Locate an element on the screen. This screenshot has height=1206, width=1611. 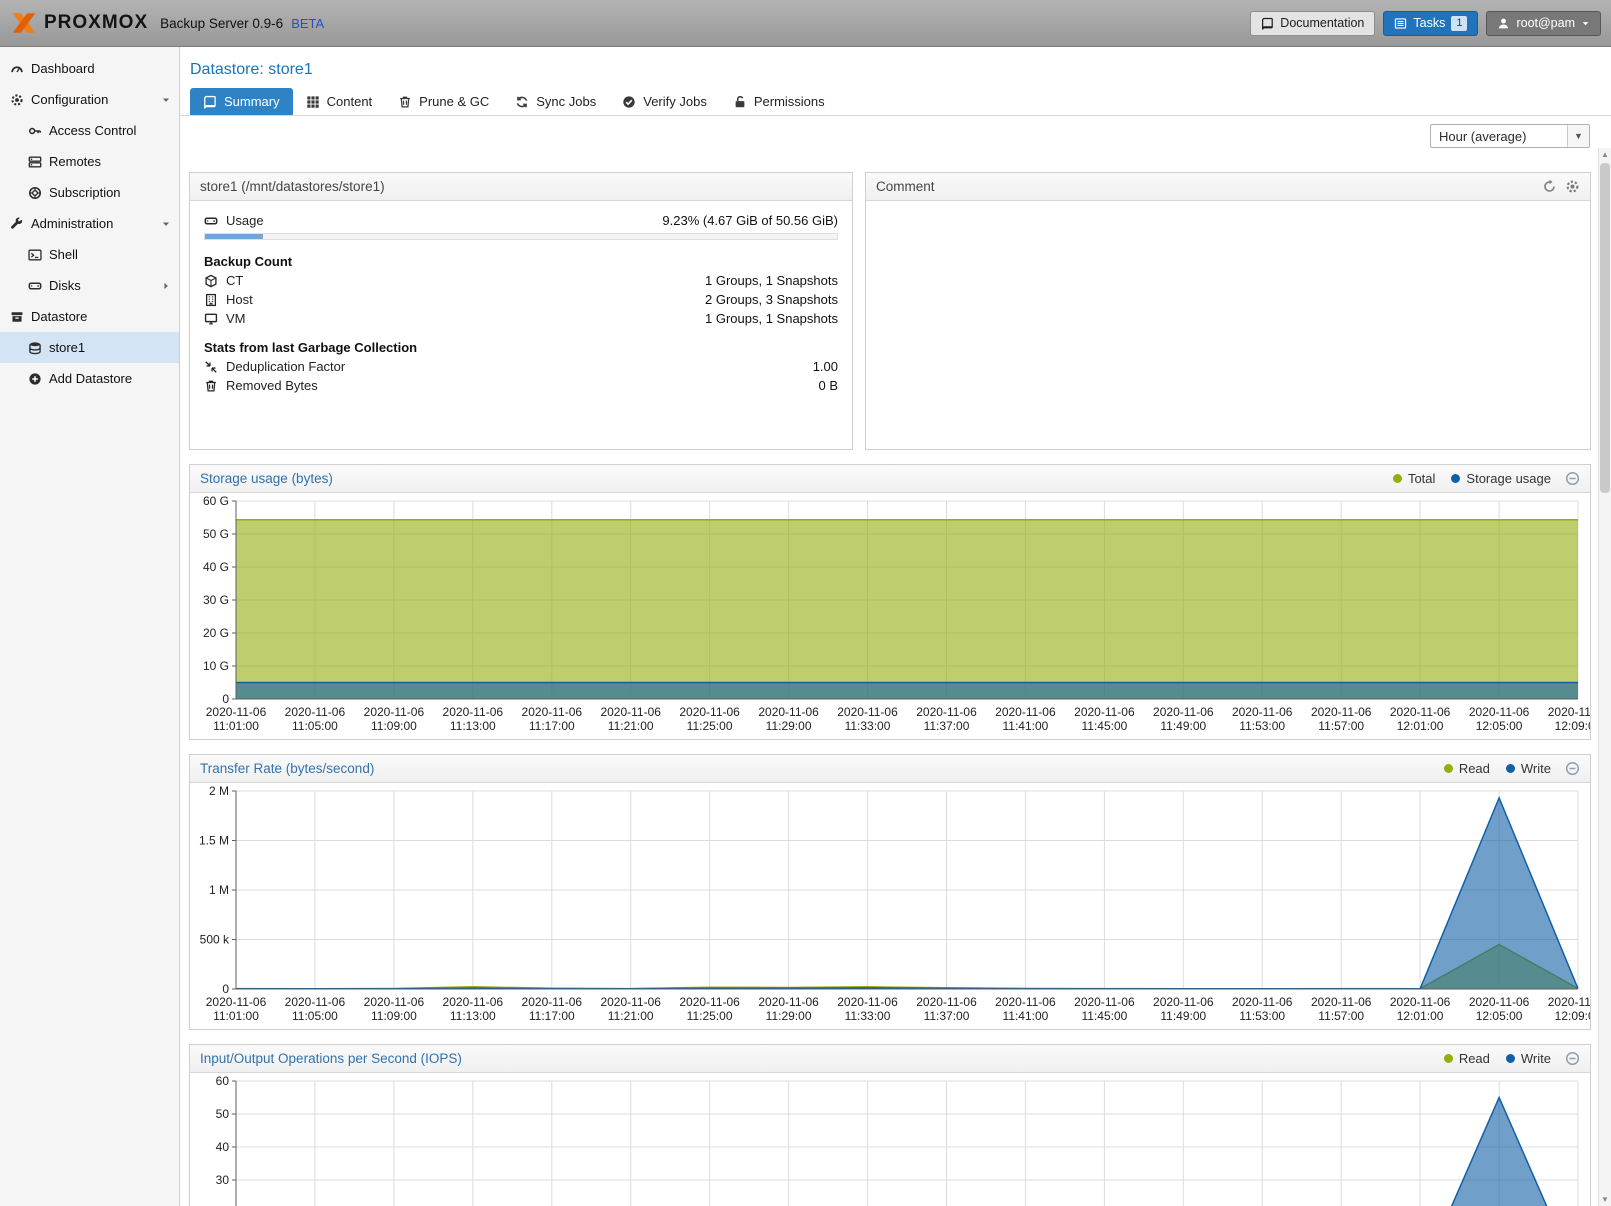
vertical-scrollbar: ▲ ▼ is located at coordinates (1604, 677).